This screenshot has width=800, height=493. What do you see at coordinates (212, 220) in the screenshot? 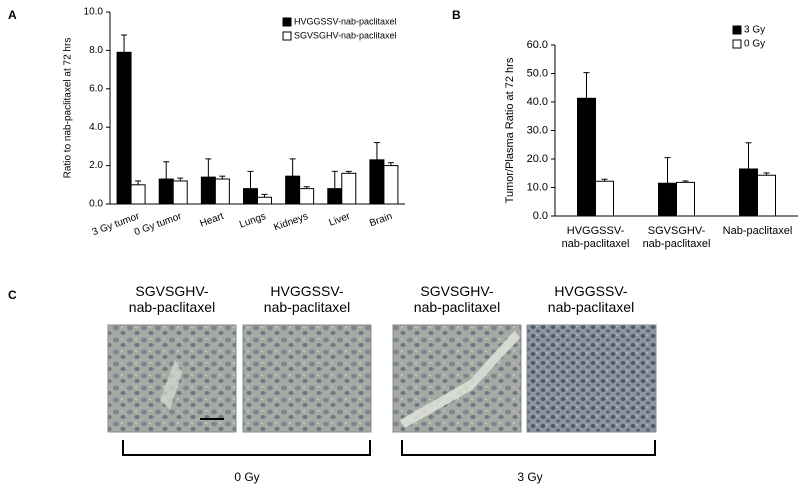
I see `x-tick-label: Heart` at bounding box center [212, 220].